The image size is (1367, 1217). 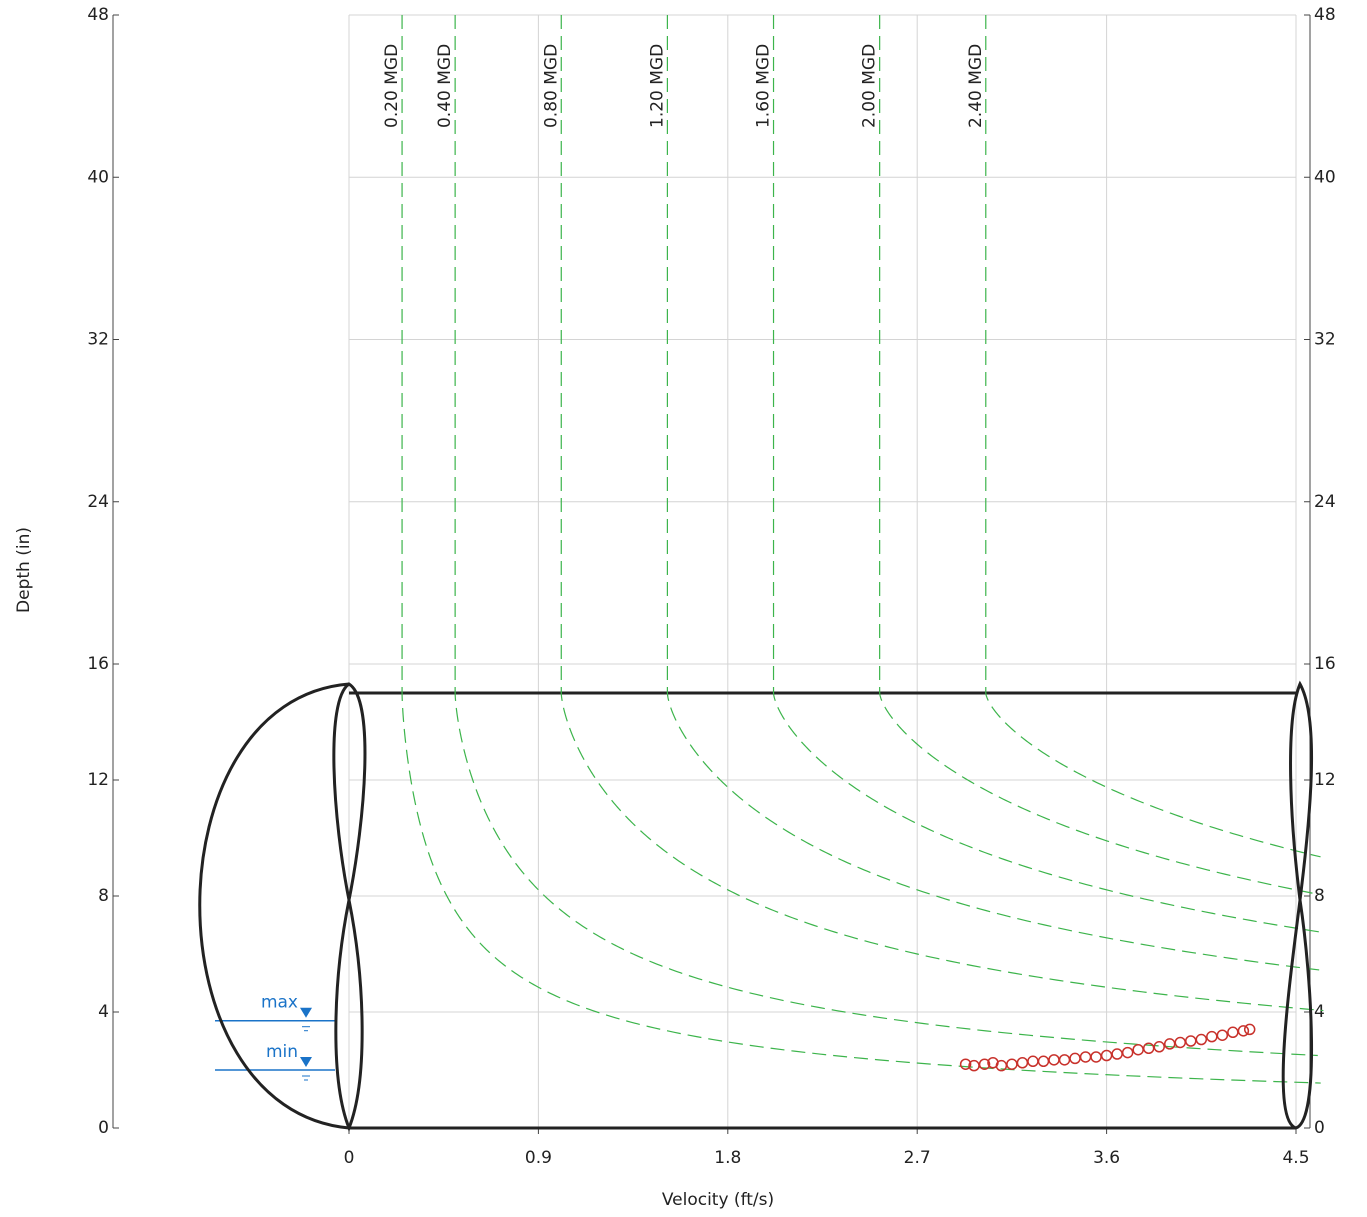 I want to click on x-tick-label: 0.9, so click(x=538, y=1158).